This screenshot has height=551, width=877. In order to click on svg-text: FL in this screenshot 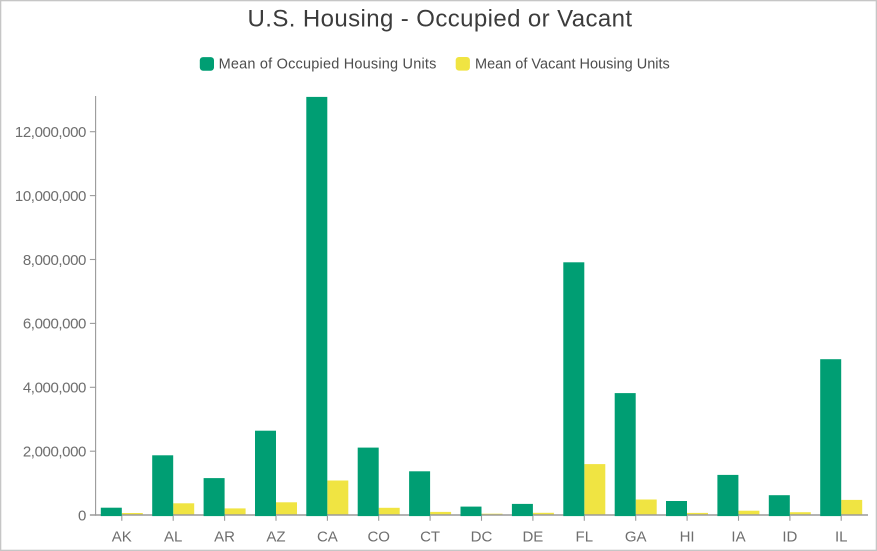, I will do `click(585, 536)`.